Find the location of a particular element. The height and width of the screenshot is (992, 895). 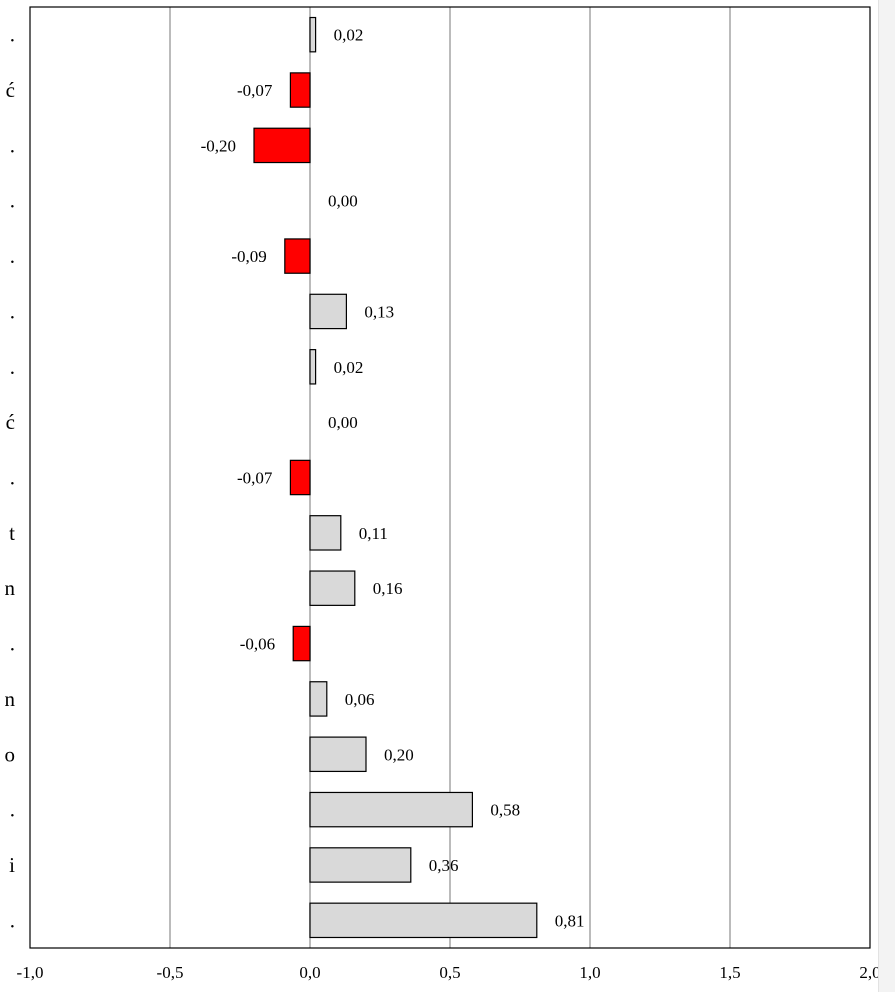

x-tick-label: 1,0 is located at coordinates (589, 972).